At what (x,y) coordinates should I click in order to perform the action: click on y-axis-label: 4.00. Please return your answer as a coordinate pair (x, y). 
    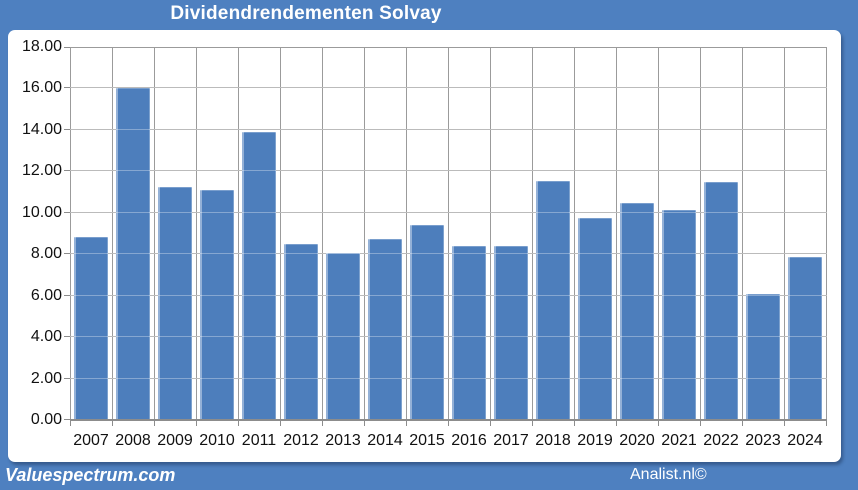
    Looking at the image, I should click on (46, 336).